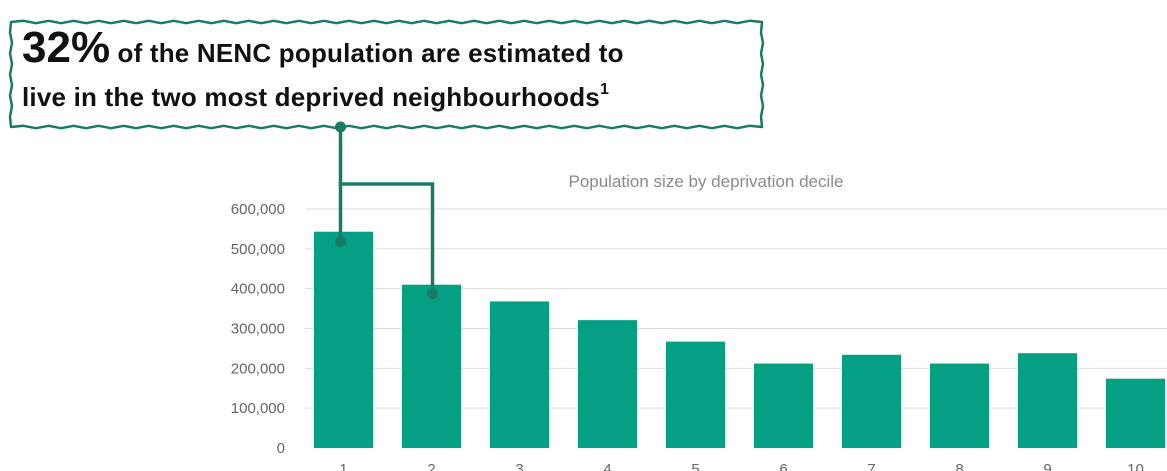 This screenshot has height=471, width=1167. Describe the element at coordinates (258, 368) in the screenshot. I see `y-tick-label: 200,000` at that location.